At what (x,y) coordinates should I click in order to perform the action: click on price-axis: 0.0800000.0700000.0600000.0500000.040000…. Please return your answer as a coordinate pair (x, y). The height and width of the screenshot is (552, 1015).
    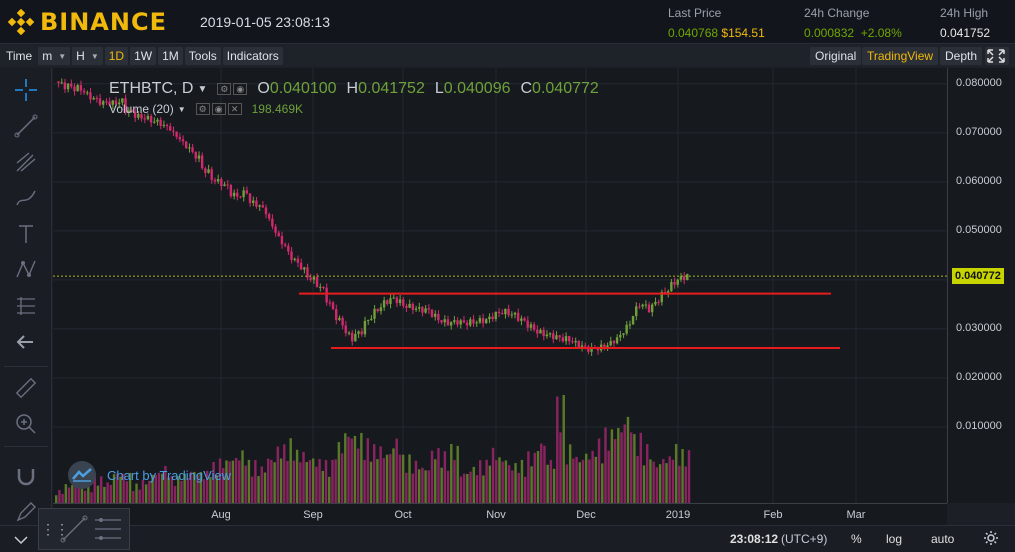
    Looking at the image, I should click on (981, 285).